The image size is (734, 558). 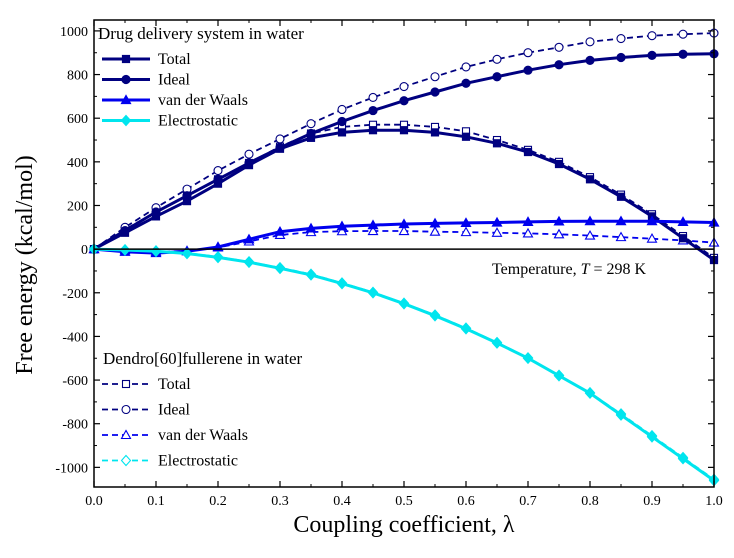 I want to click on x-tick-label: 0.3, so click(x=280, y=501).